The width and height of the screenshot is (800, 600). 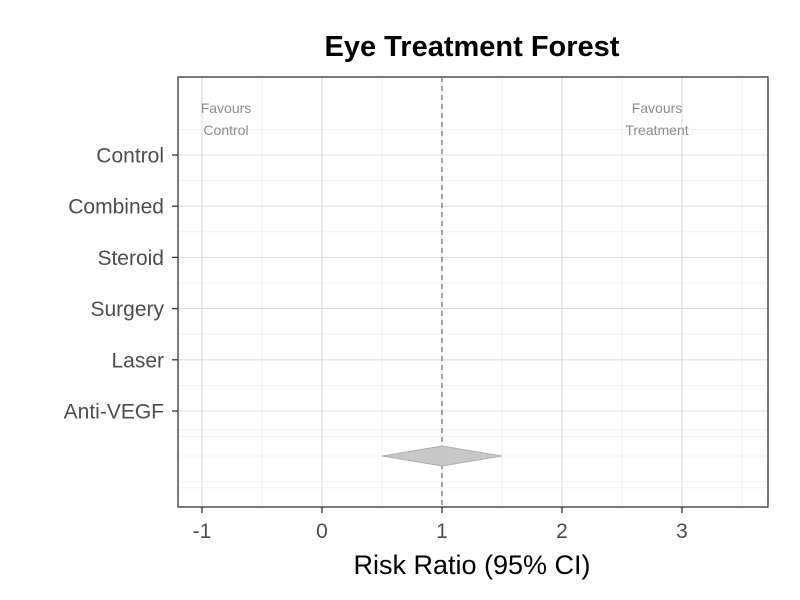 I want to click on x-axis: -1 0 1 2 3, so click(x=440, y=525).